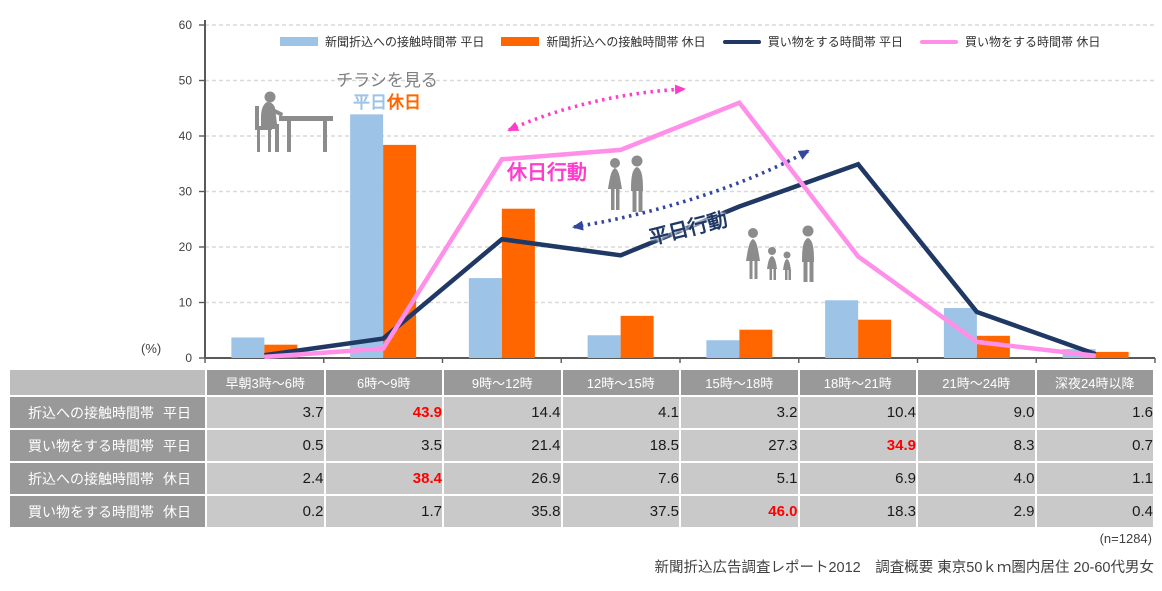 The height and width of the screenshot is (591, 1162). I want to click on table-value-highlight: 38.4, so click(383, 478).